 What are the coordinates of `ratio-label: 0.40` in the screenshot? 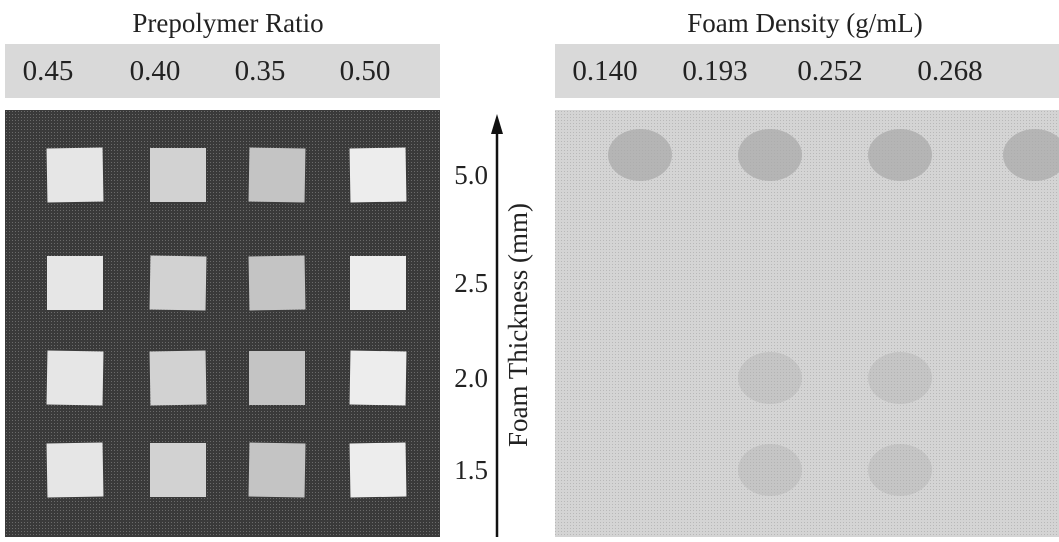 It's located at (155, 71).